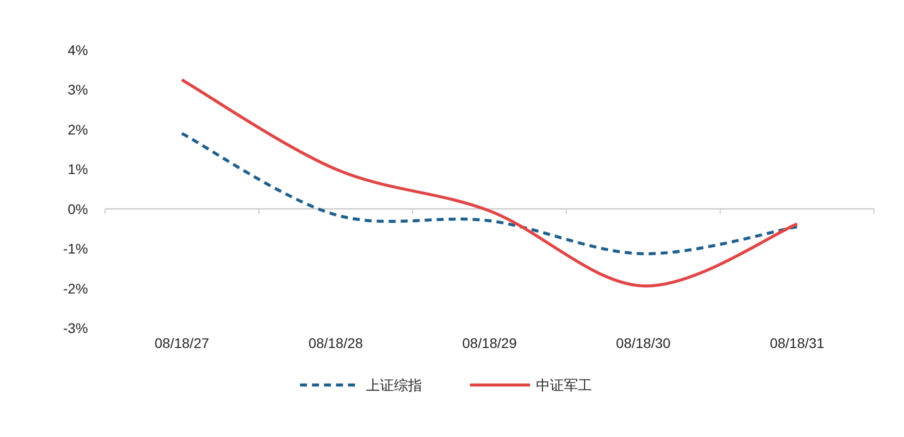  Describe the element at coordinates (75, 328) in the screenshot. I see `y-tick-label: -3%` at that location.